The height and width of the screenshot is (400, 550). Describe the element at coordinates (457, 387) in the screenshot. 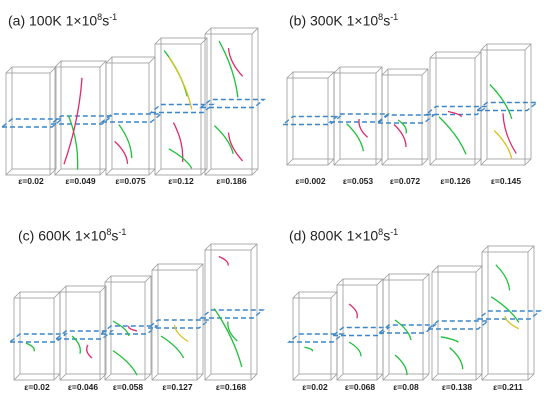

I see `strain-label: ε=0.138` at that location.